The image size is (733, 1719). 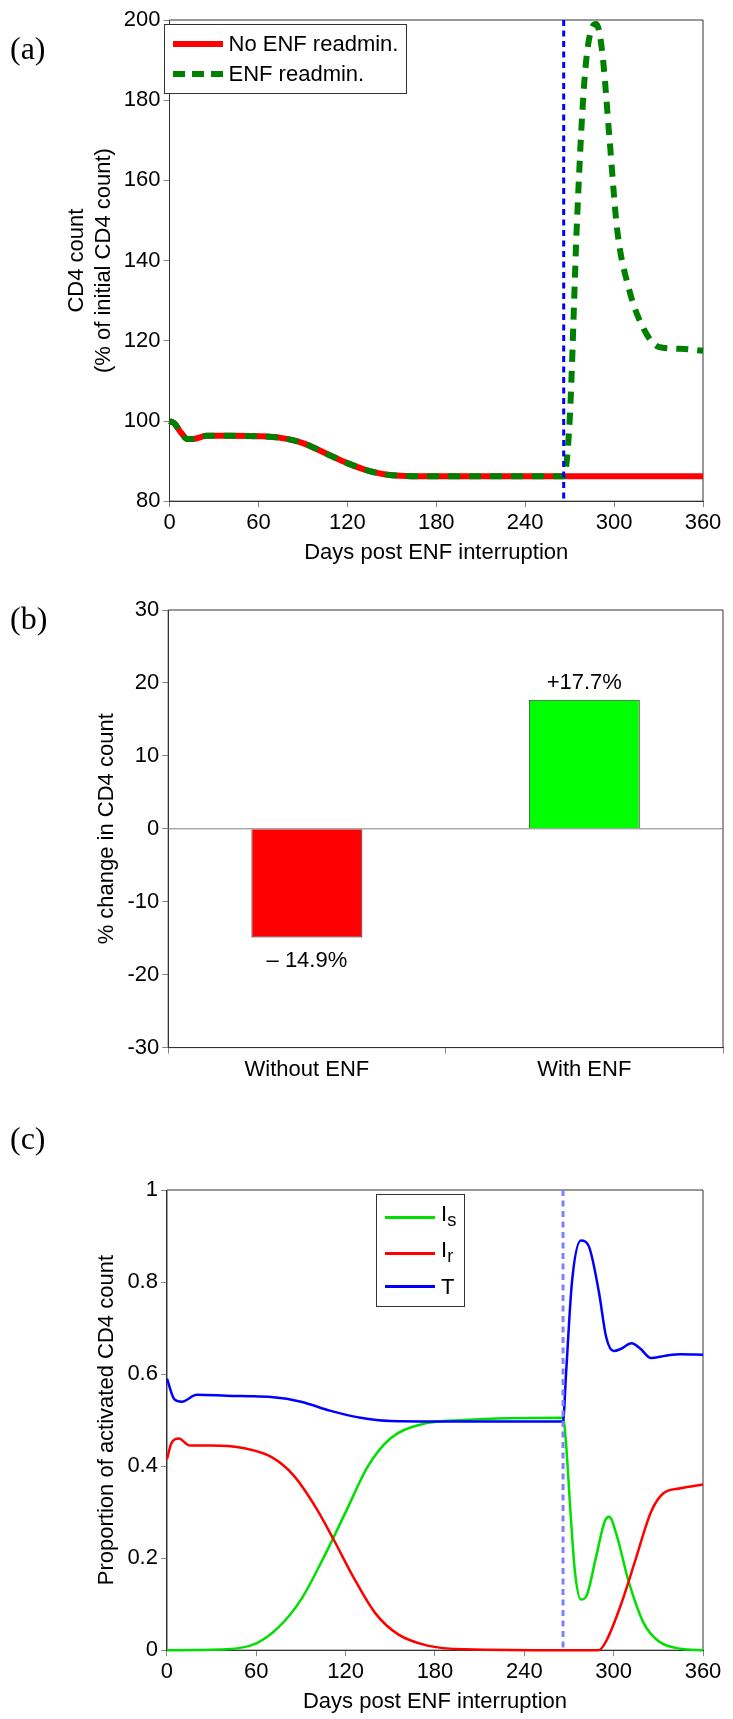 What do you see at coordinates (142, 99) in the screenshot?
I see `y-tick-label: 180` at bounding box center [142, 99].